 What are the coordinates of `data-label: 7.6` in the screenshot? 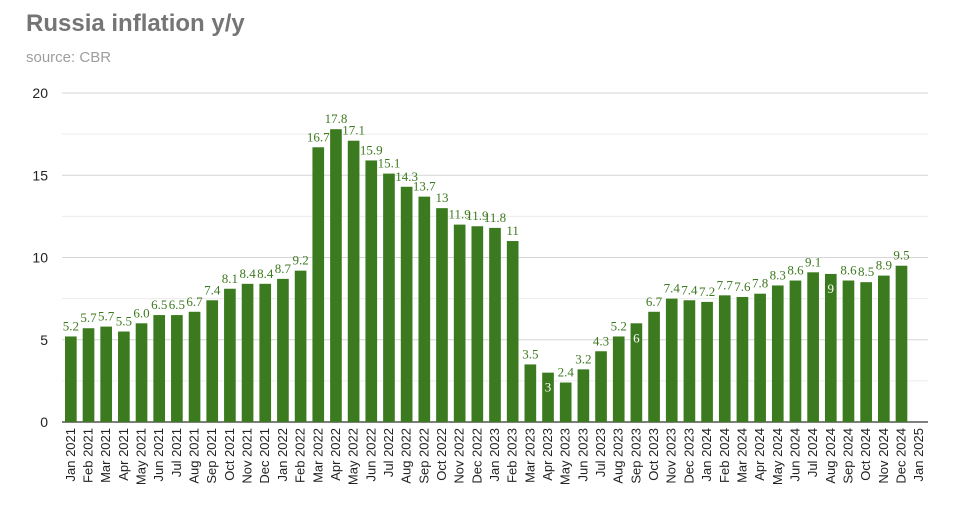 It's located at (742, 286).